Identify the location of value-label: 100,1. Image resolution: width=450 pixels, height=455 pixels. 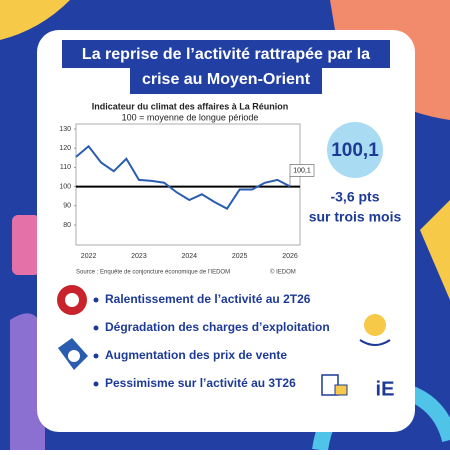
(302, 170).